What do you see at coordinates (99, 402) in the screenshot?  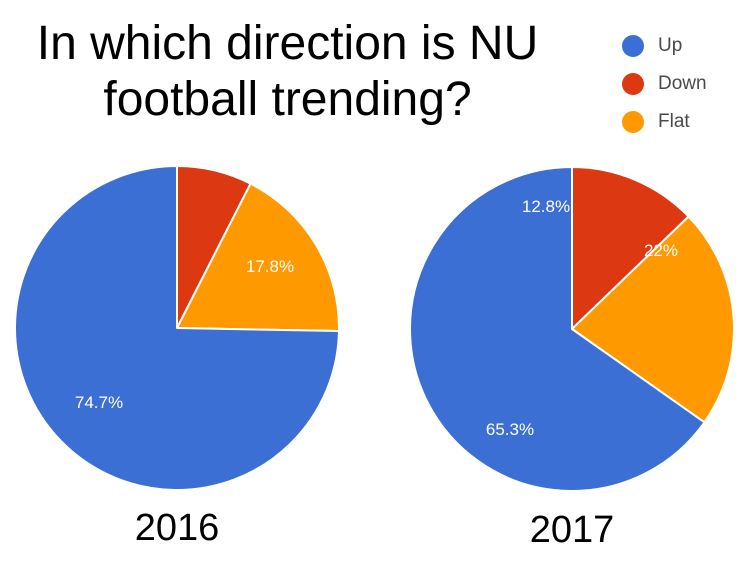 I see `slice-label-up: 74.7%` at bounding box center [99, 402].